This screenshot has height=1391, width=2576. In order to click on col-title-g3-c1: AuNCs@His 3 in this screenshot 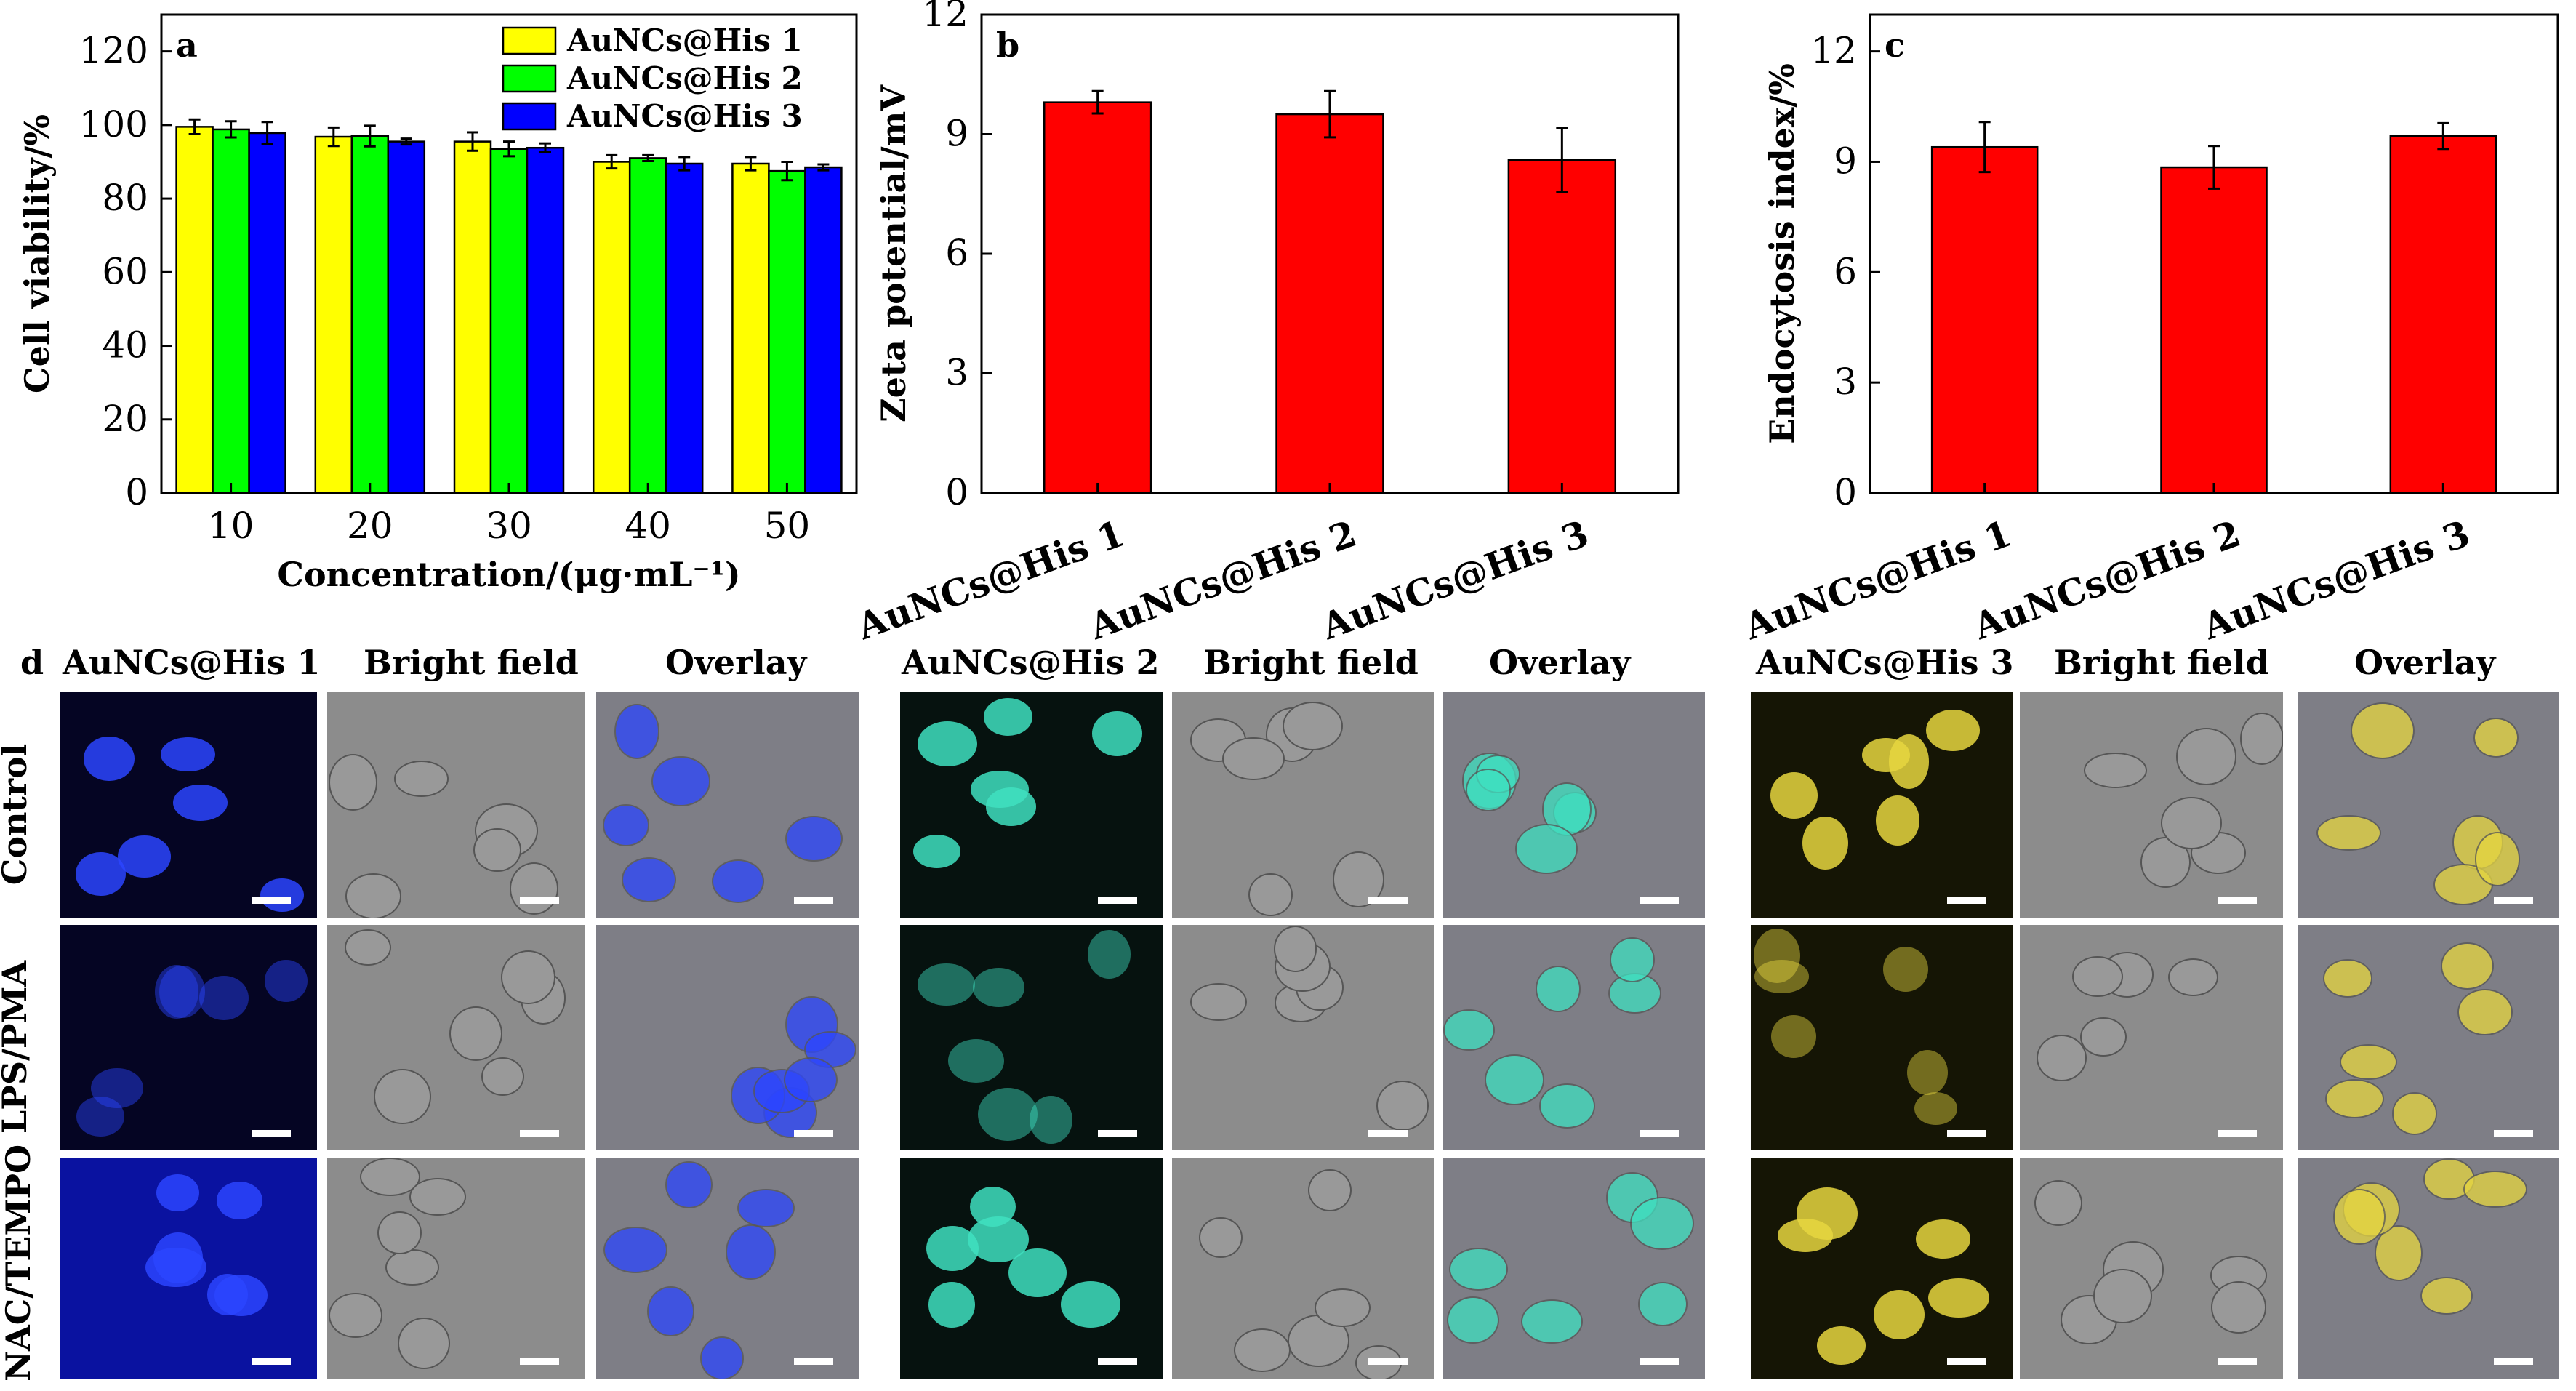, I will do `click(1885, 662)`.